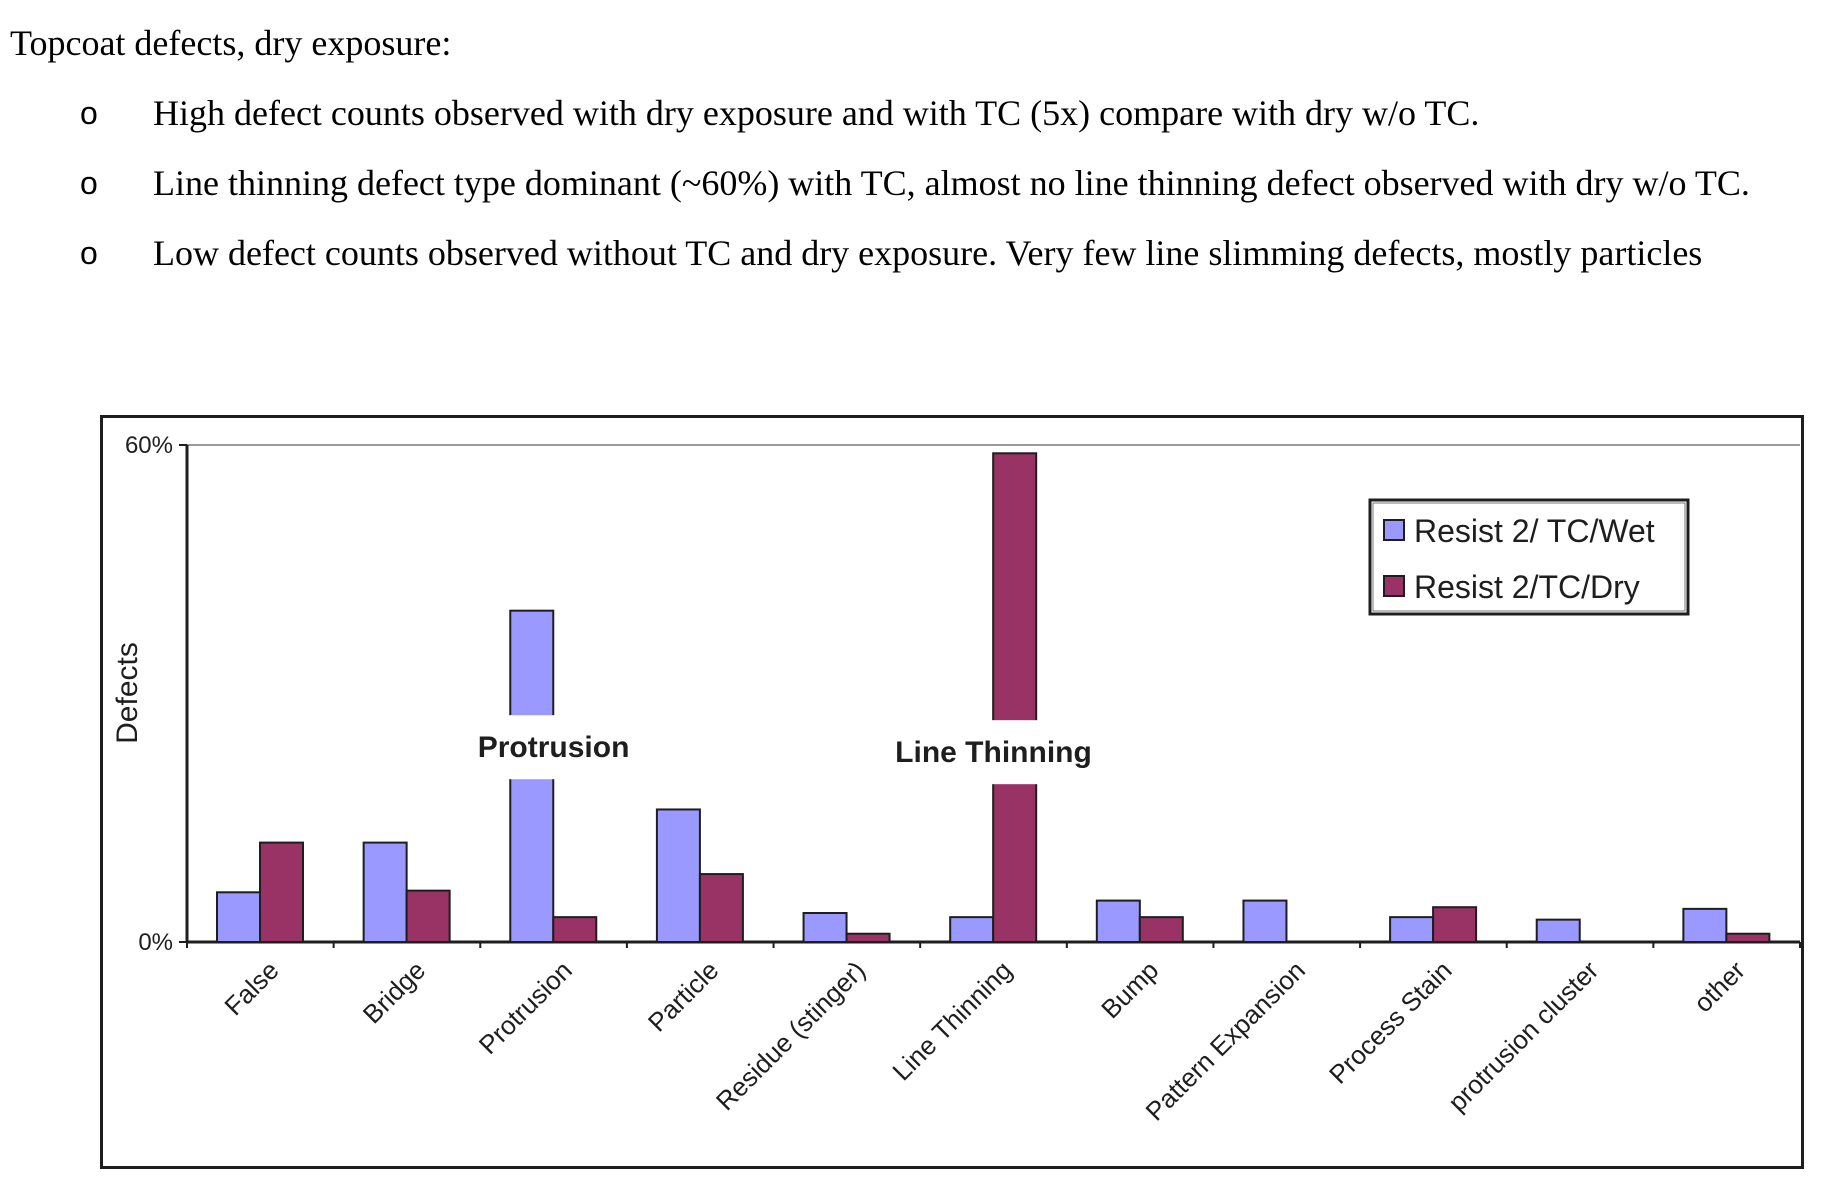 The width and height of the screenshot is (1835, 1177). What do you see at coordinates (394, 992) in the screenshot?
I see `category-label: Bridge` at bounding box center [394, 992].